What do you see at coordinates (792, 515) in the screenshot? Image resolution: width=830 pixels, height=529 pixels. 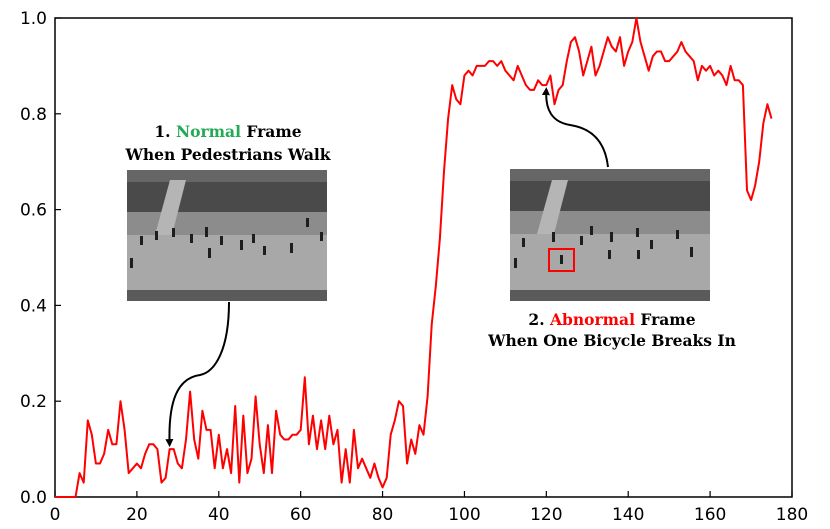 I see `x-tick-label: 180` at bounding box center [792, 515].